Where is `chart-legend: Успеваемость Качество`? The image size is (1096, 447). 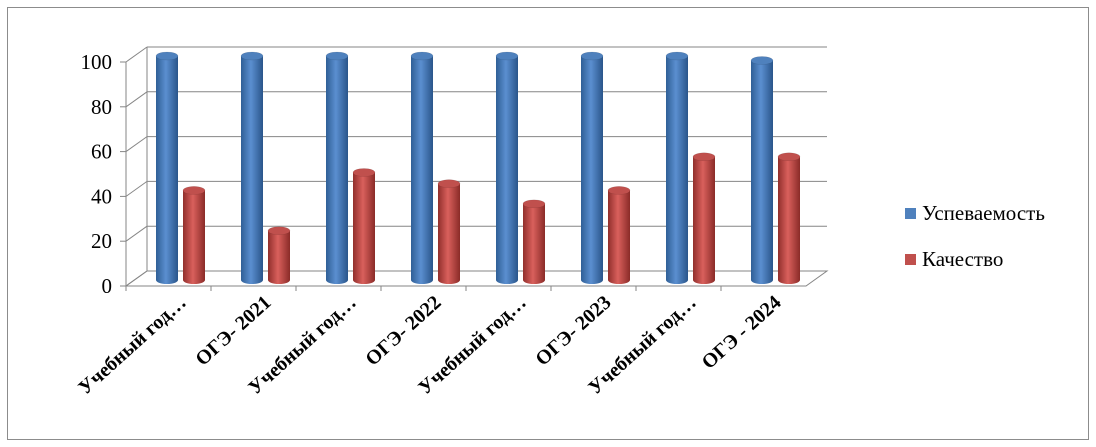
chart-legend: Успеваемость Качество is located at coordinates (975, 246).